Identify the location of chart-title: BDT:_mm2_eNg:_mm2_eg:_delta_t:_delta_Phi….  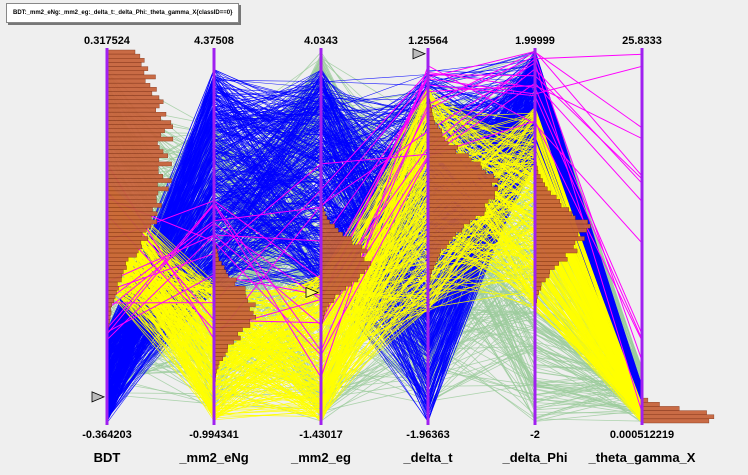
(123, 13).